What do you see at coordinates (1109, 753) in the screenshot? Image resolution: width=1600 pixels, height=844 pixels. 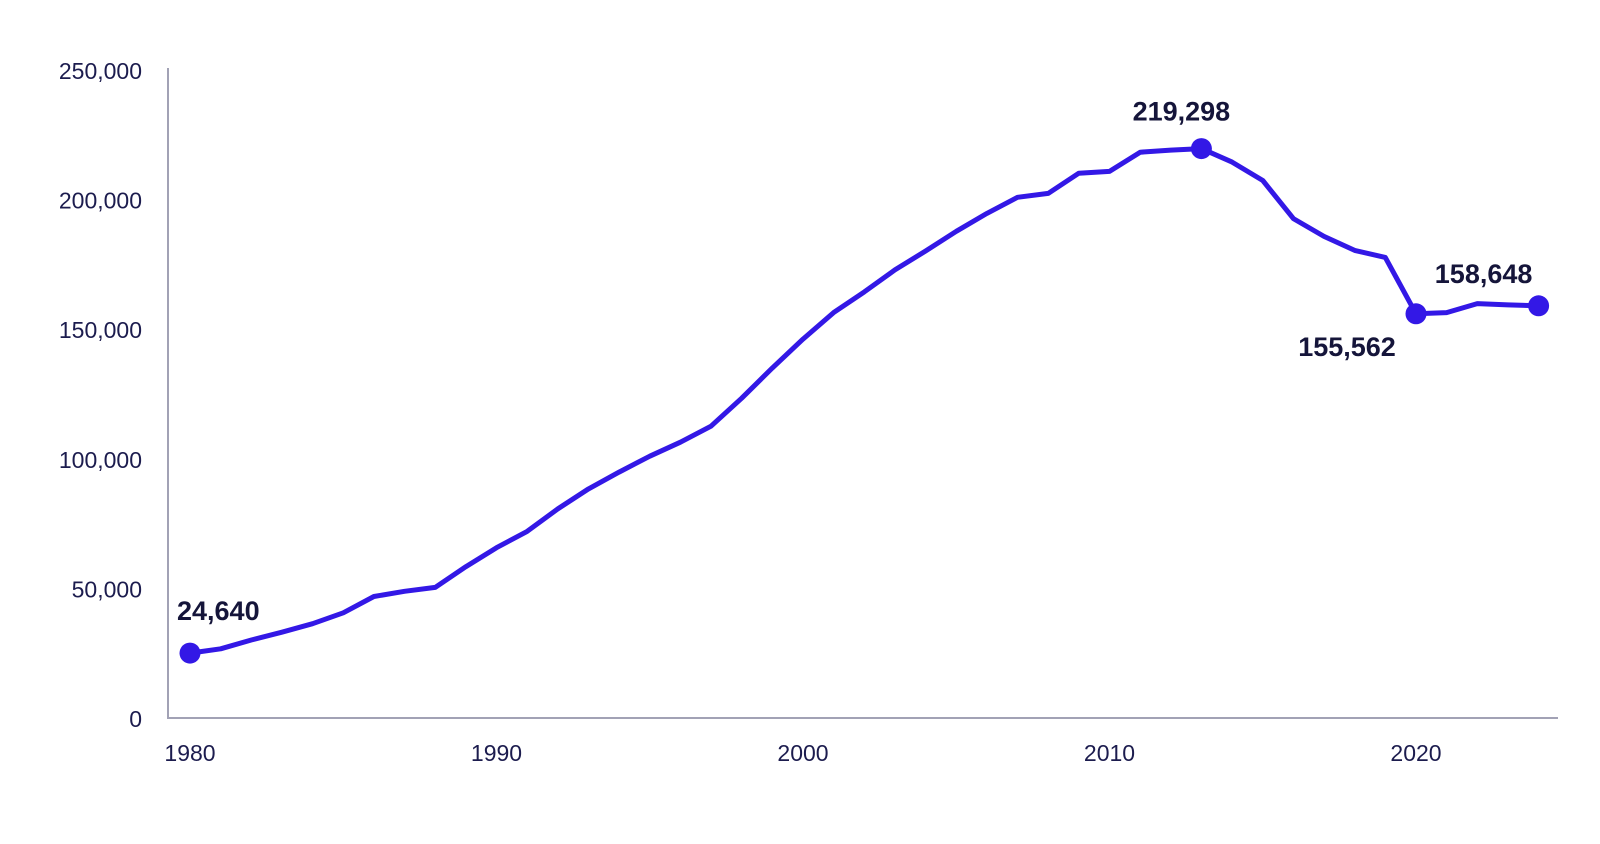 I see `x-tick-label: 2010` at bounding box center [1109, 753].